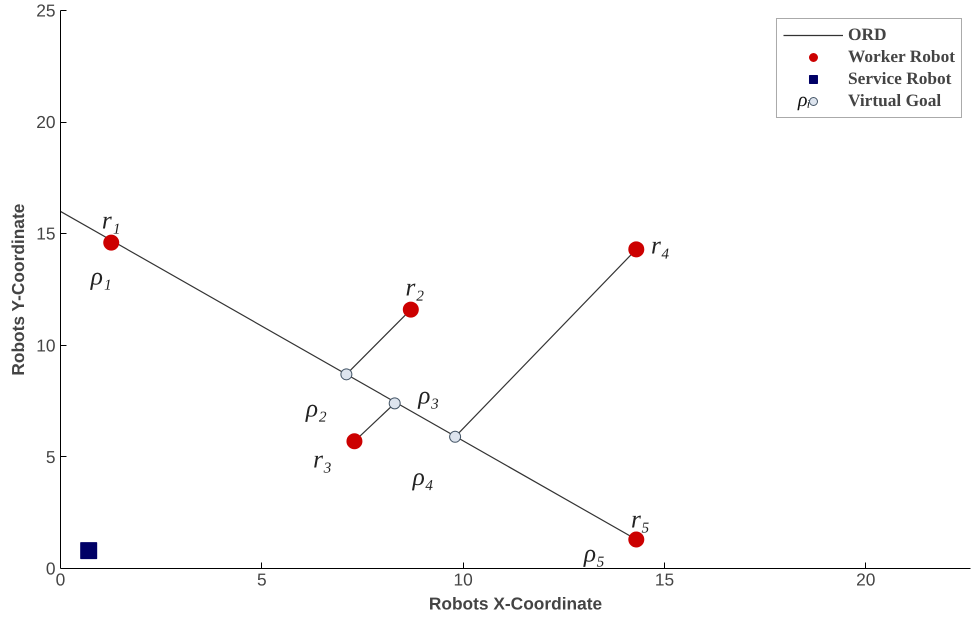 Image resolution: width=975 pixels, height=623 pixels. I want to click on annotation: ρ₄, so click(423, 476).